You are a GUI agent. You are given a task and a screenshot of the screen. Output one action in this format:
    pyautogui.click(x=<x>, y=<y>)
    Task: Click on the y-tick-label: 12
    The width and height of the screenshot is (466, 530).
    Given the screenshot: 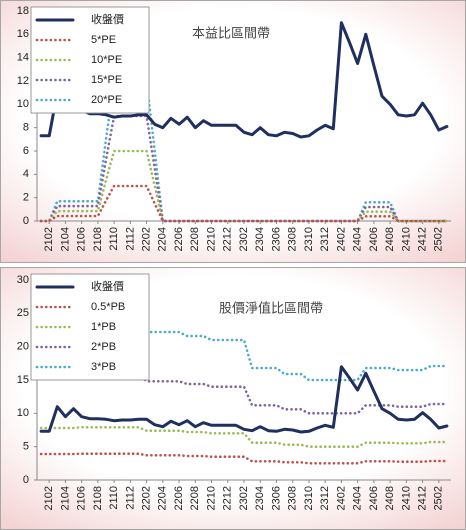 What is the action you would take?
    pyautogui.click(x=23, y=81)
    